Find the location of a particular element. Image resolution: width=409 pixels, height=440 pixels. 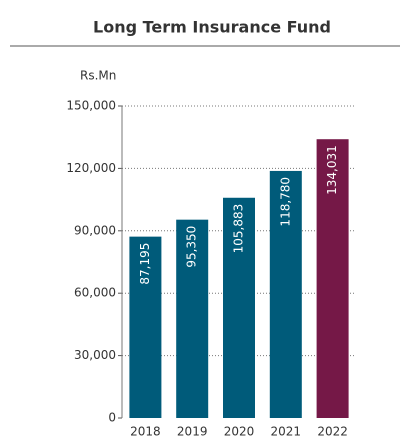

x-tick-label: 2022 is located at coordinates (332, 432).